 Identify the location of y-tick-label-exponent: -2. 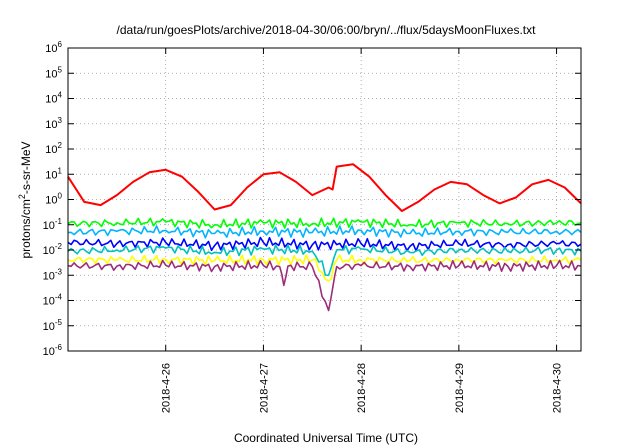
(59, 246).